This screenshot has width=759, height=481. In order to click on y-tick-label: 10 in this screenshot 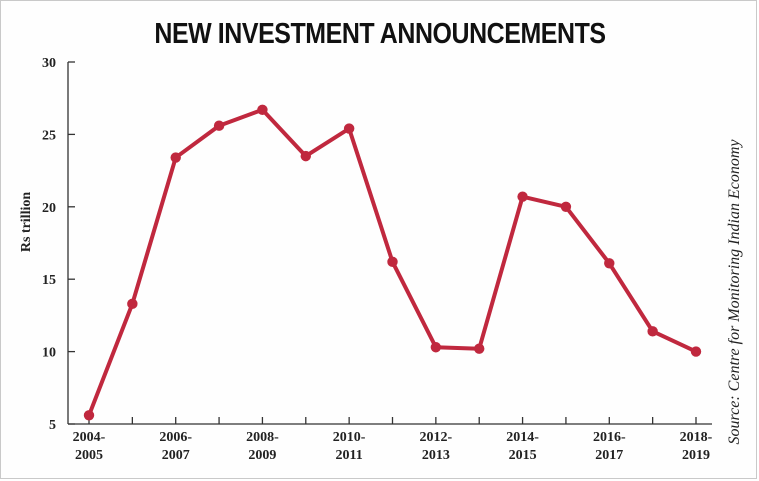, I will do `click(49, 353)`.